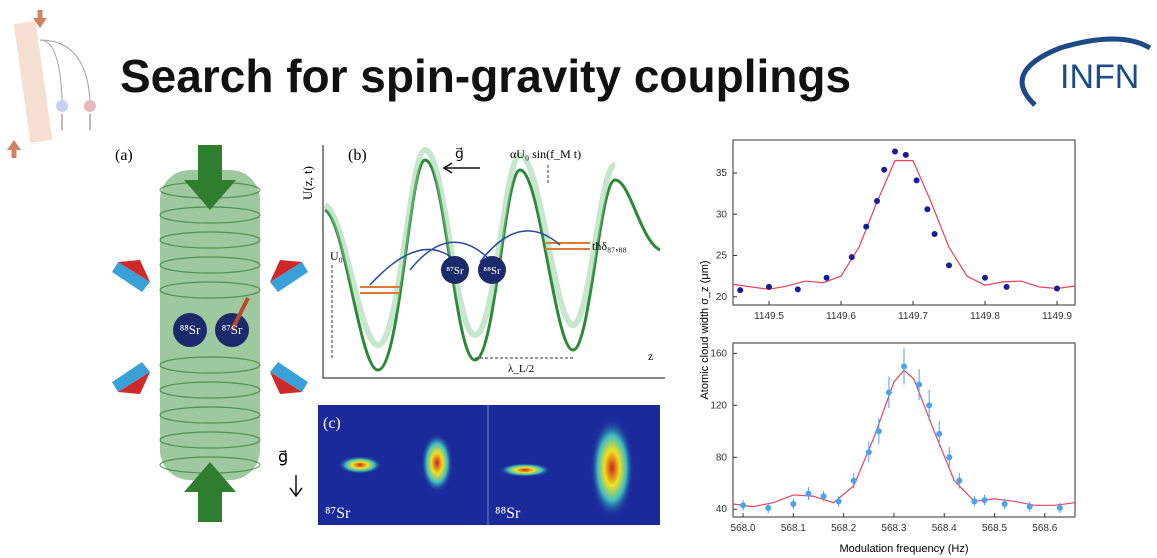 This screenshot has height=558, width=1157. I want to click on logo: INFN, so click(1099, 77).